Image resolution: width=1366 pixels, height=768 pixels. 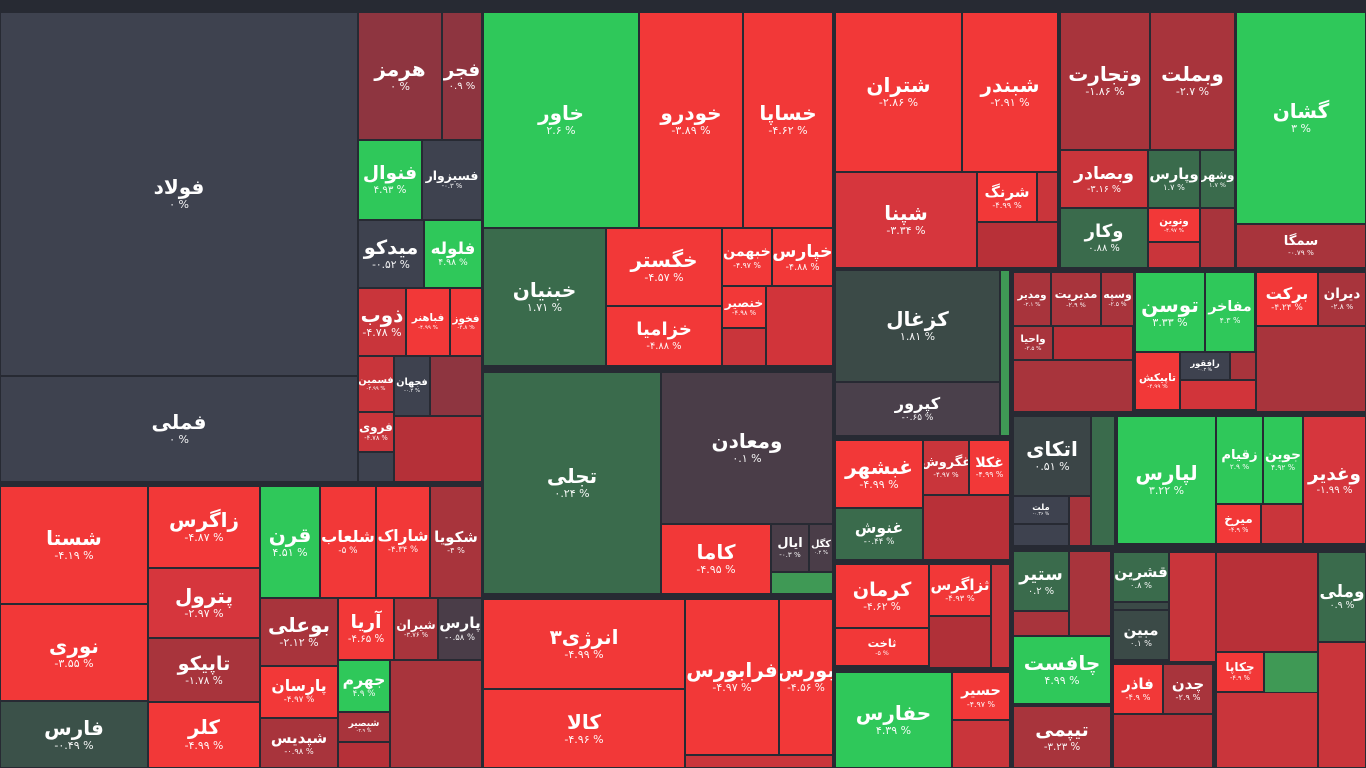 I want to click on tile: فجر ۰.۹ %, so click(x=462, y=76).